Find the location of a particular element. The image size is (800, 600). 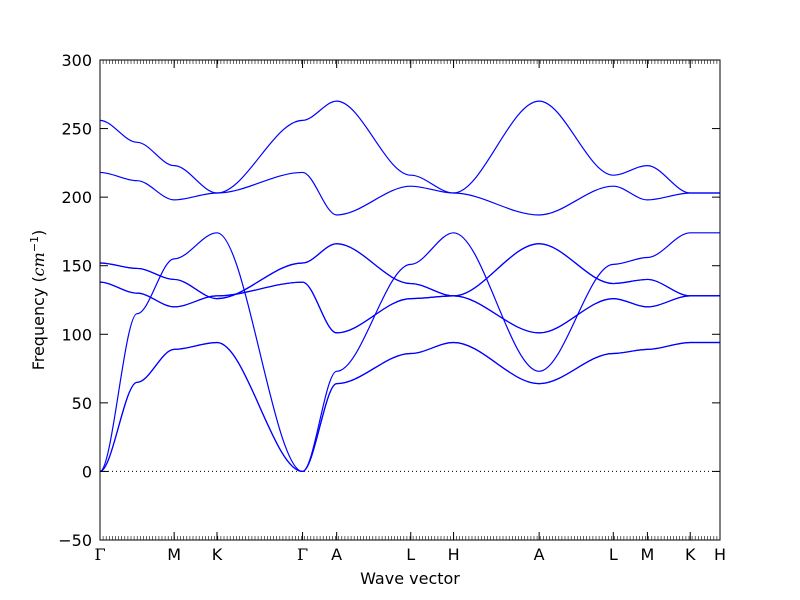

y-axis-label-exponent: −1 is located at coordinates (34, 244).